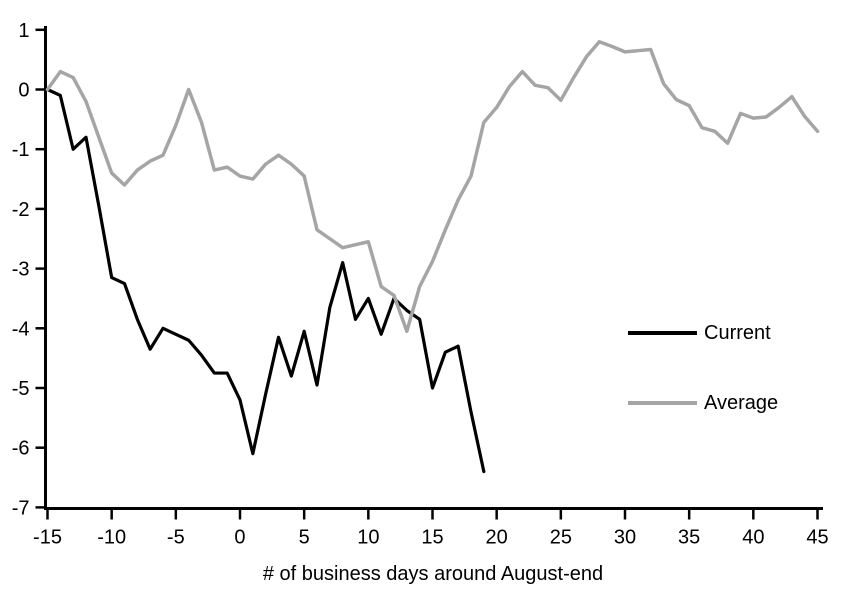 The width and height of the screenshot is (852, 594). I want to click on legend-line-average, so click(662, 403).